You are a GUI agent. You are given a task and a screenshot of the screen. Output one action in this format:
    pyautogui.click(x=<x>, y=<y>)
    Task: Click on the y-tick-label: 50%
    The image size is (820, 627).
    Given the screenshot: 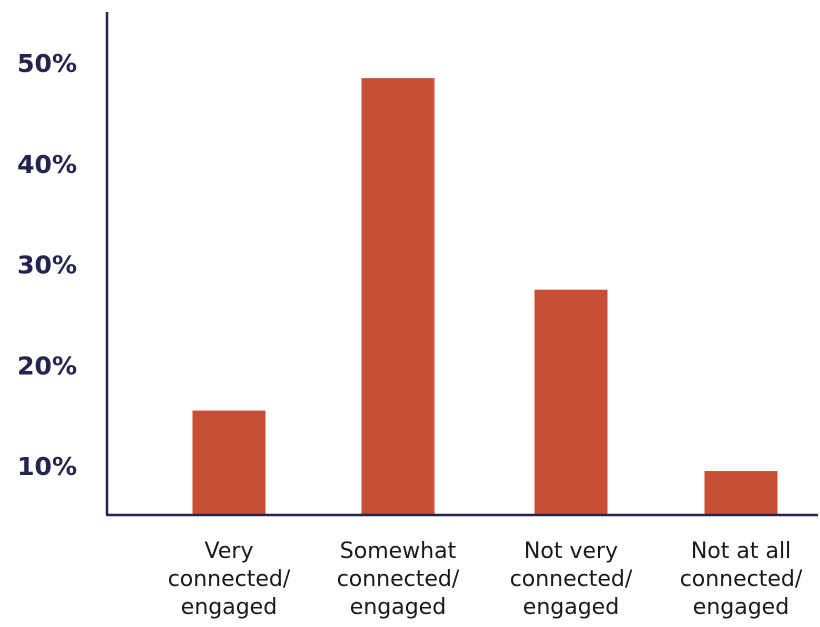 What is the action you would take?
    pyautogui.click(x=47, y=63)
    